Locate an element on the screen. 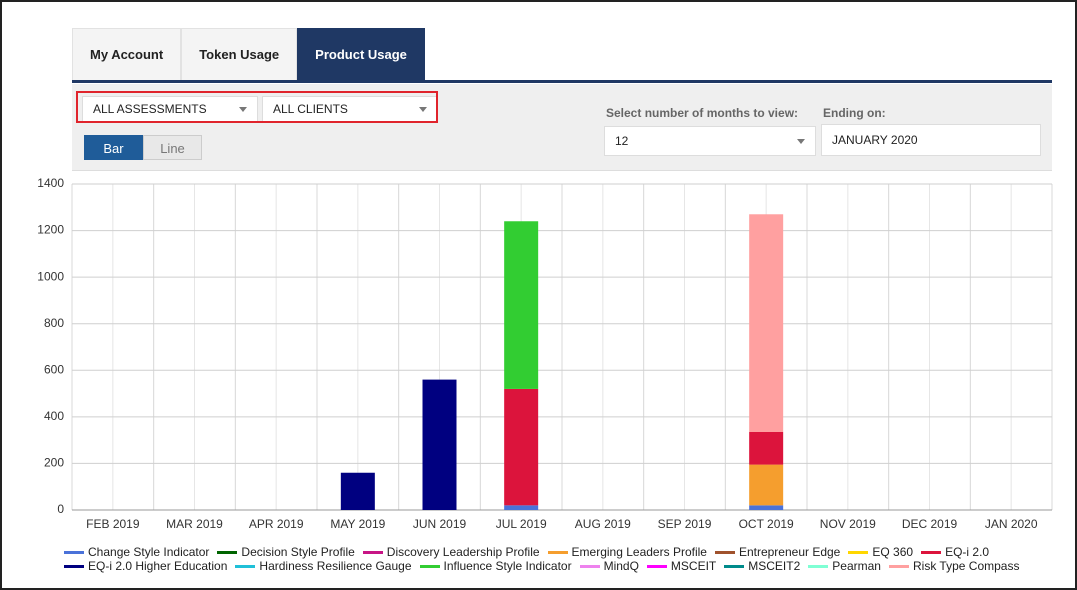 The image size is (1077, 590). x-tick-label: AUG 2019 is located at coordinates (603, 524).